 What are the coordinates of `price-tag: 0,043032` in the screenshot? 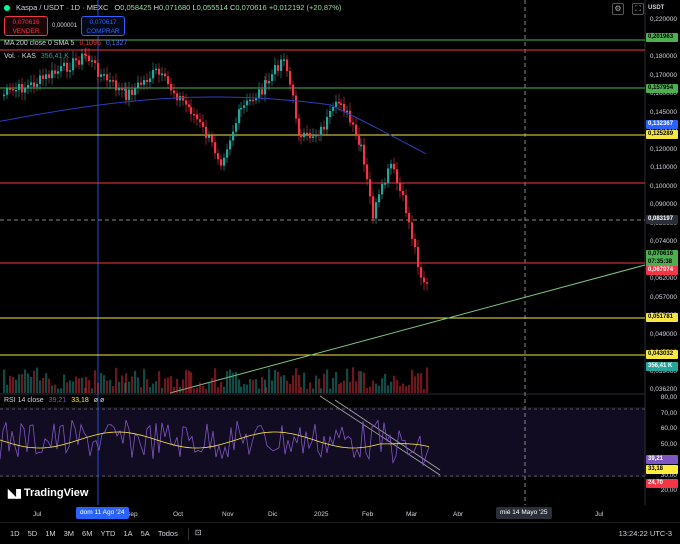 It's located at (662, 354).